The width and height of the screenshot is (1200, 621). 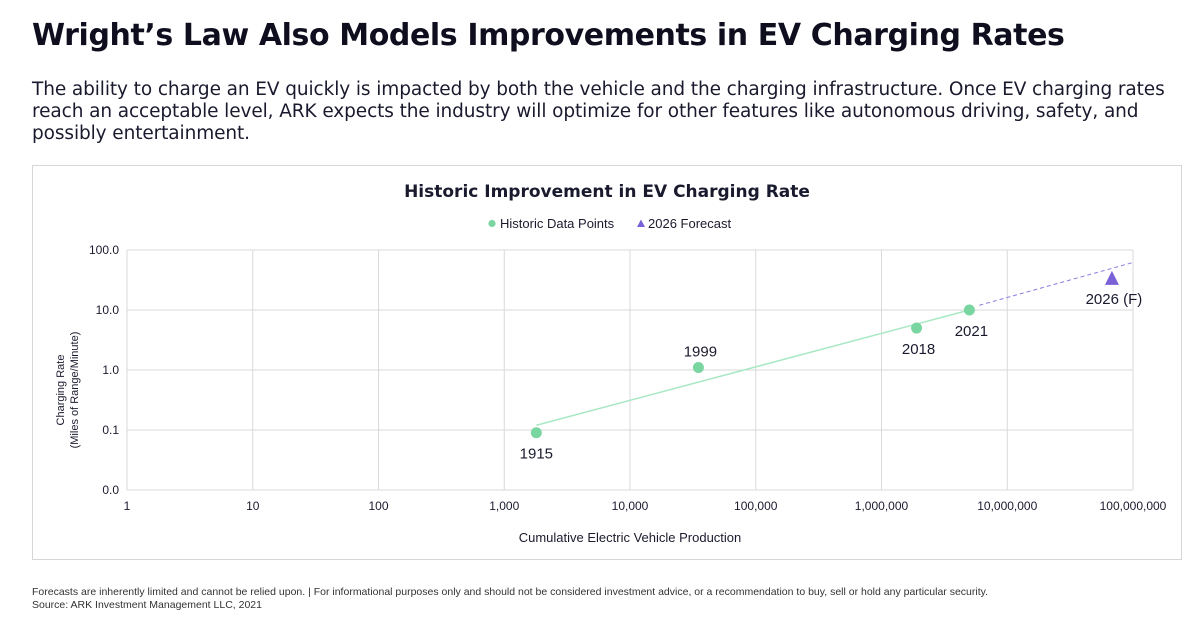 I want to click on chart-legend: Historic Data Points 2026 Forecast, so click(x=609, y=223).